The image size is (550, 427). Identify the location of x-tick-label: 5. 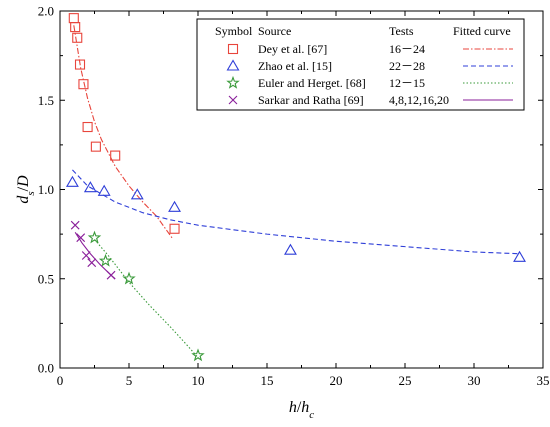
(129, 380).